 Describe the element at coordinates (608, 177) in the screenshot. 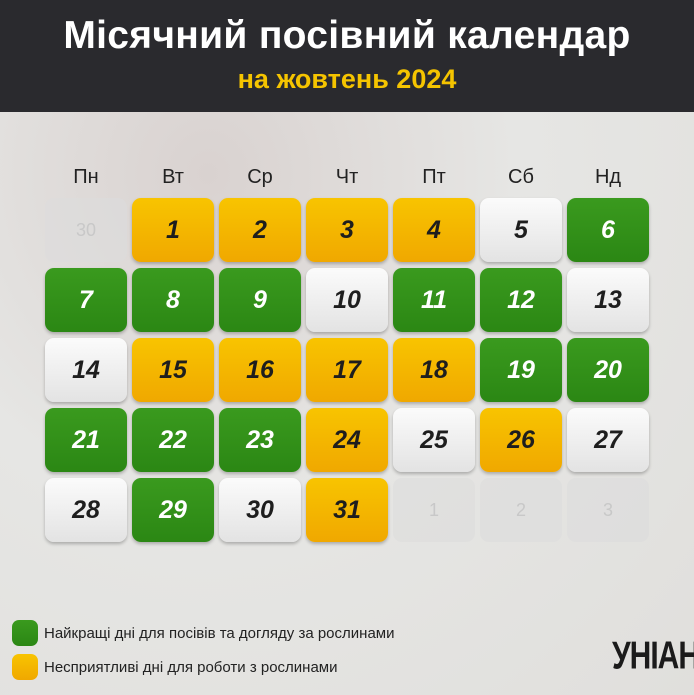

I see `weekday-header: Нд` at that location.